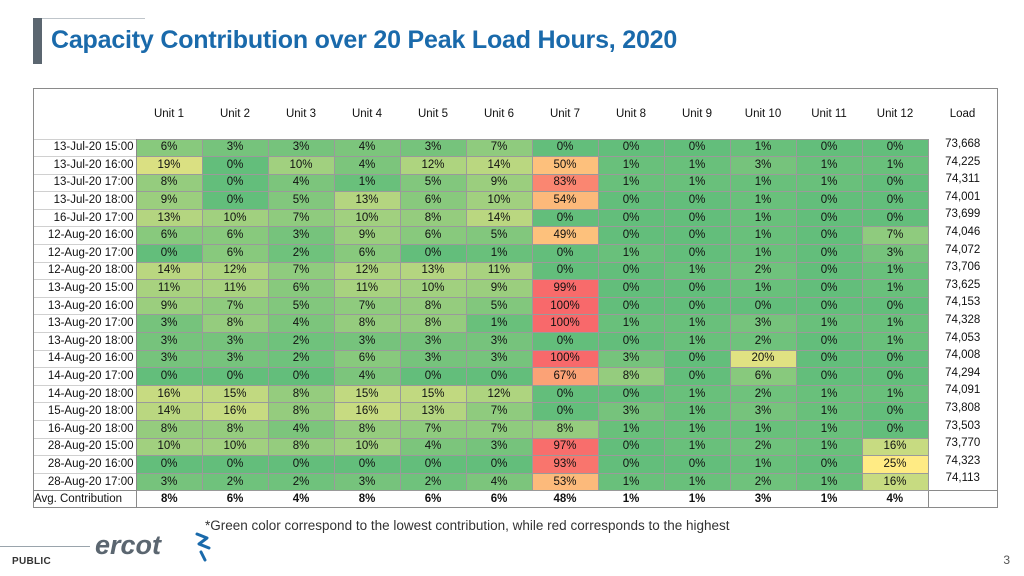 This screenshot has width=1024, height=576. Describe the element at coordinates (962, 165) in the screenshot. I see `load-value: 74,225` at that location.